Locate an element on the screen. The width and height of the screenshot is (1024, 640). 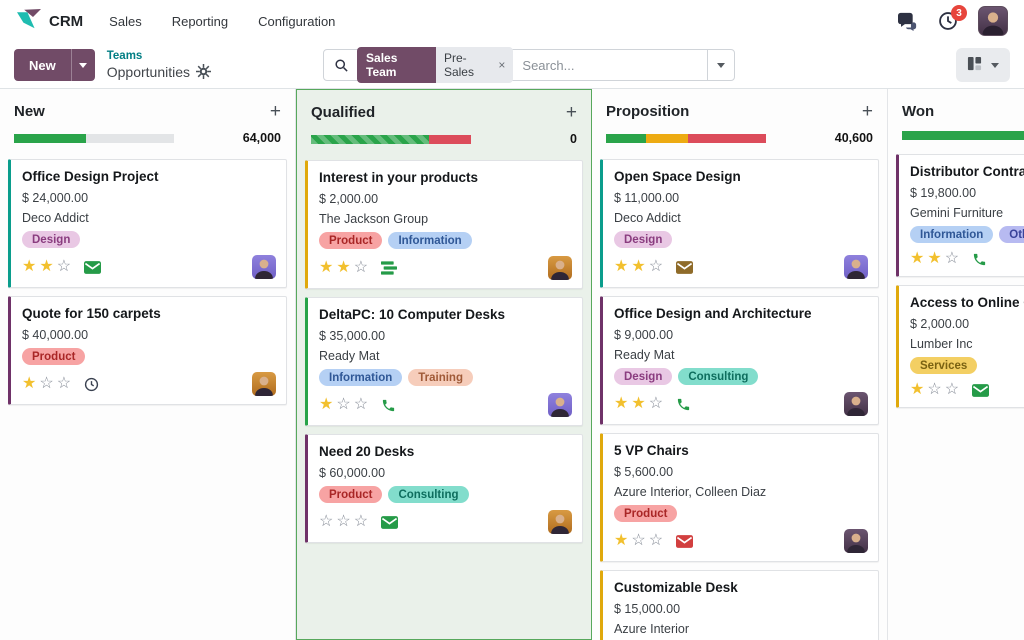
card-activity-list-icon is located at coordinates (390, 268).